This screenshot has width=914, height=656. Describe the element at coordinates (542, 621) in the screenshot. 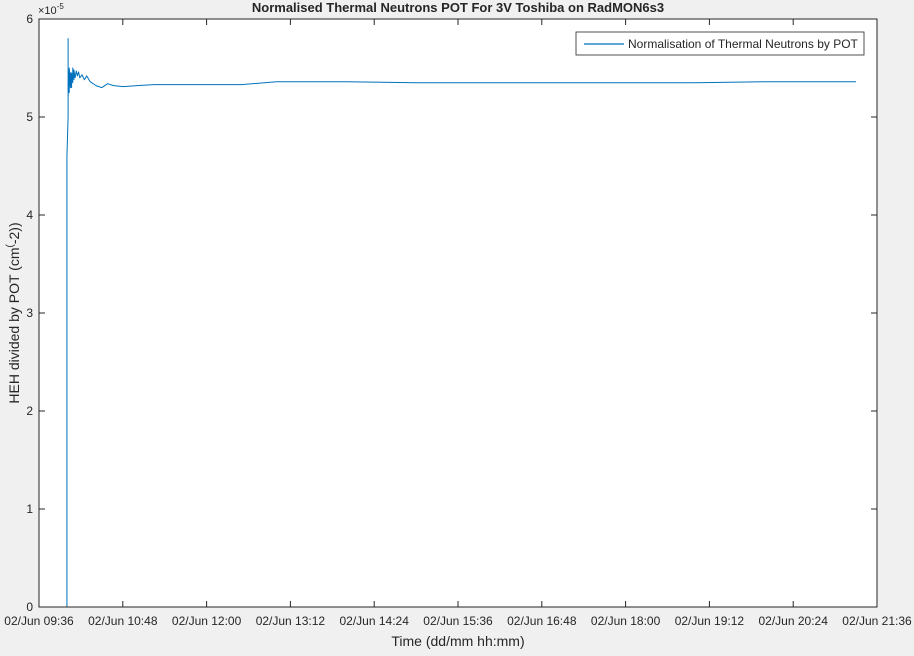

I see `x-tick-label: 02/Jun 16:48` at that location.